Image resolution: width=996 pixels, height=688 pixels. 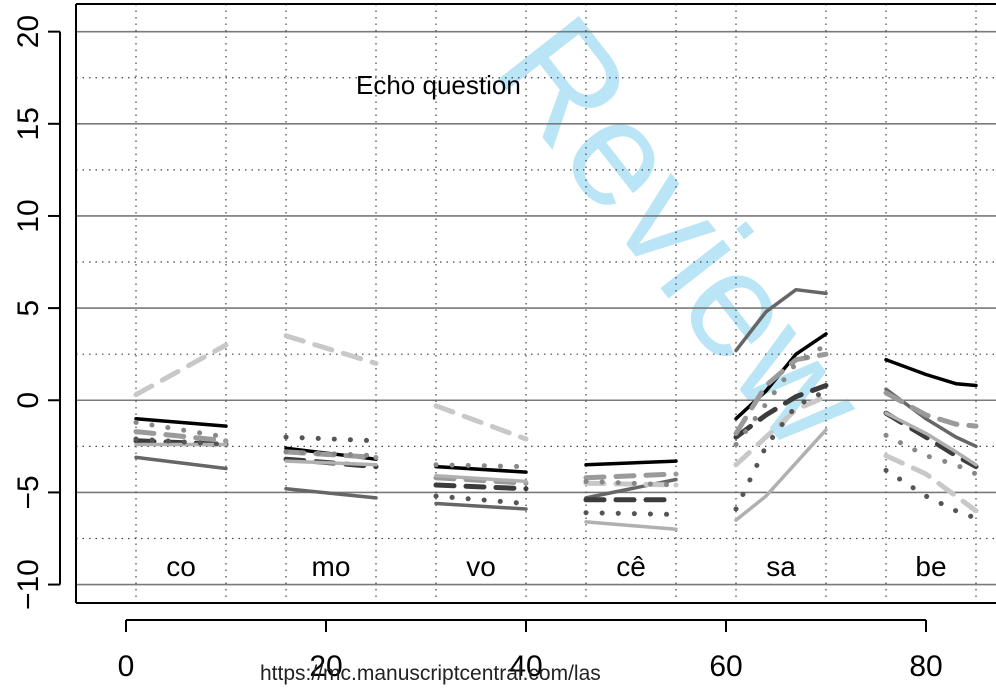 I want to click on segment-label-mo: mo, so click(x=331, y=566).